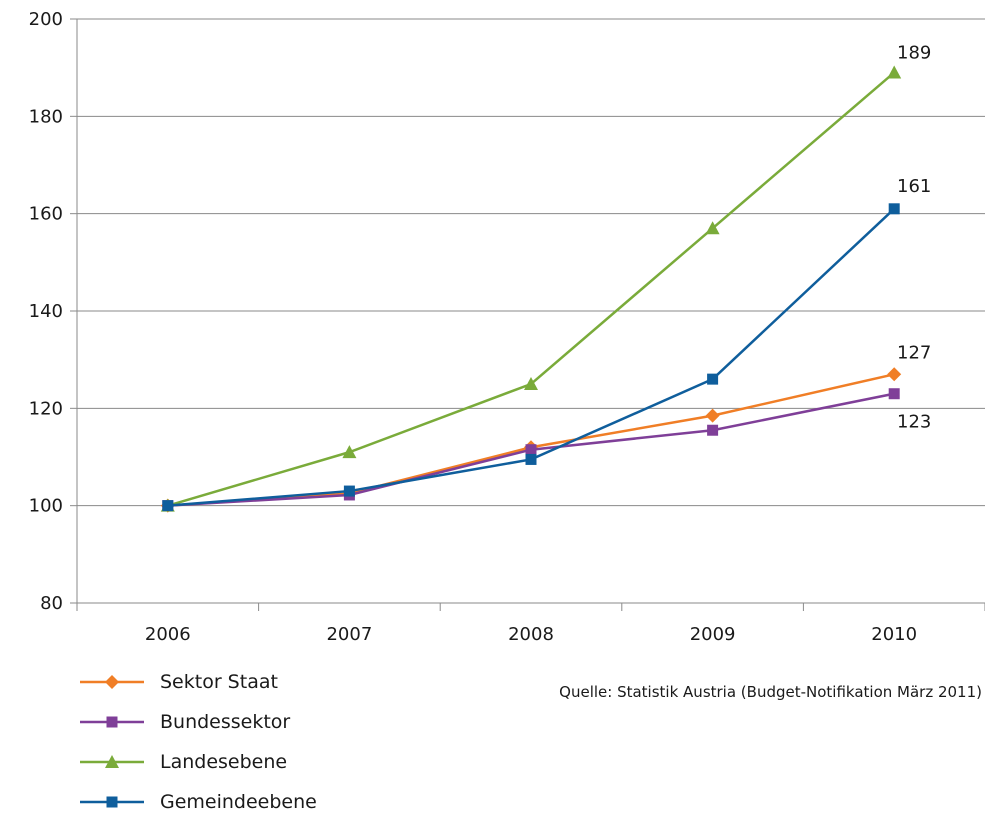  Describe the element at coordinates (46, 19) in the screenshot. I see `y-tick-label: 200` at that location.